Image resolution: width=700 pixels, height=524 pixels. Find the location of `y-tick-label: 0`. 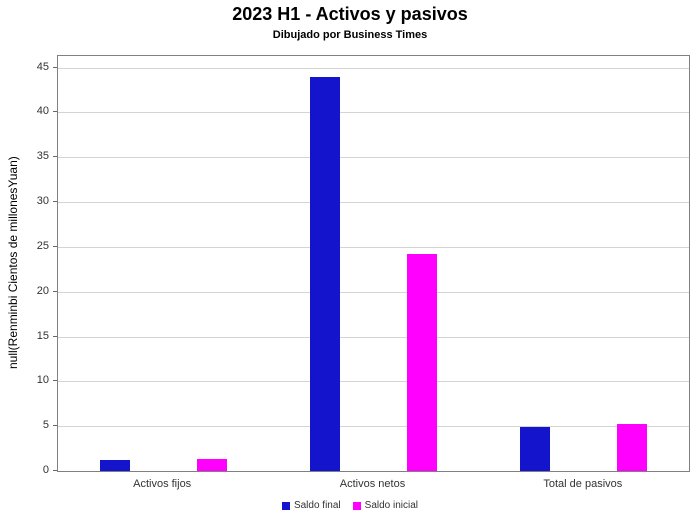

y-tick-label: 0 is located at coordinates (45, 470).